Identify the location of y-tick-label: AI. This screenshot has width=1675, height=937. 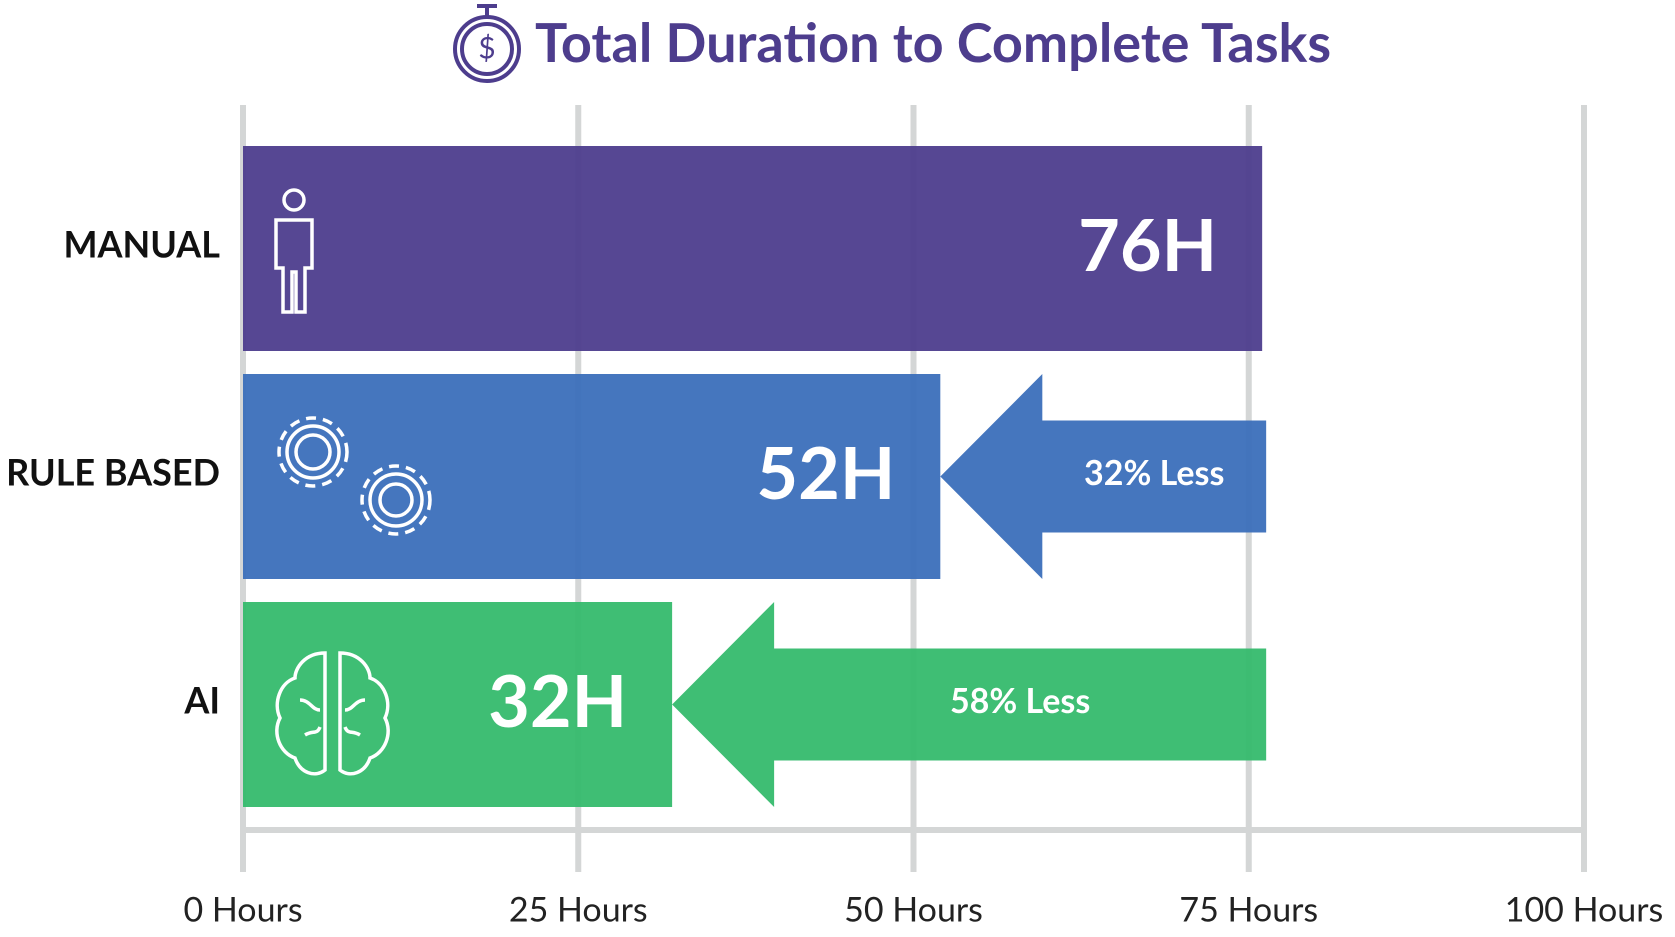
(201, 700).